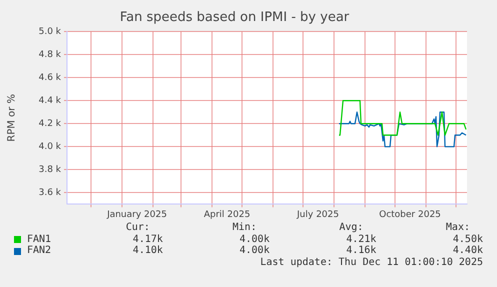 The image size is (497, 287). Describe the element at coordinates (50, 31) in the screenshot. I see `y-tick-label: 5.0 k` at that location.